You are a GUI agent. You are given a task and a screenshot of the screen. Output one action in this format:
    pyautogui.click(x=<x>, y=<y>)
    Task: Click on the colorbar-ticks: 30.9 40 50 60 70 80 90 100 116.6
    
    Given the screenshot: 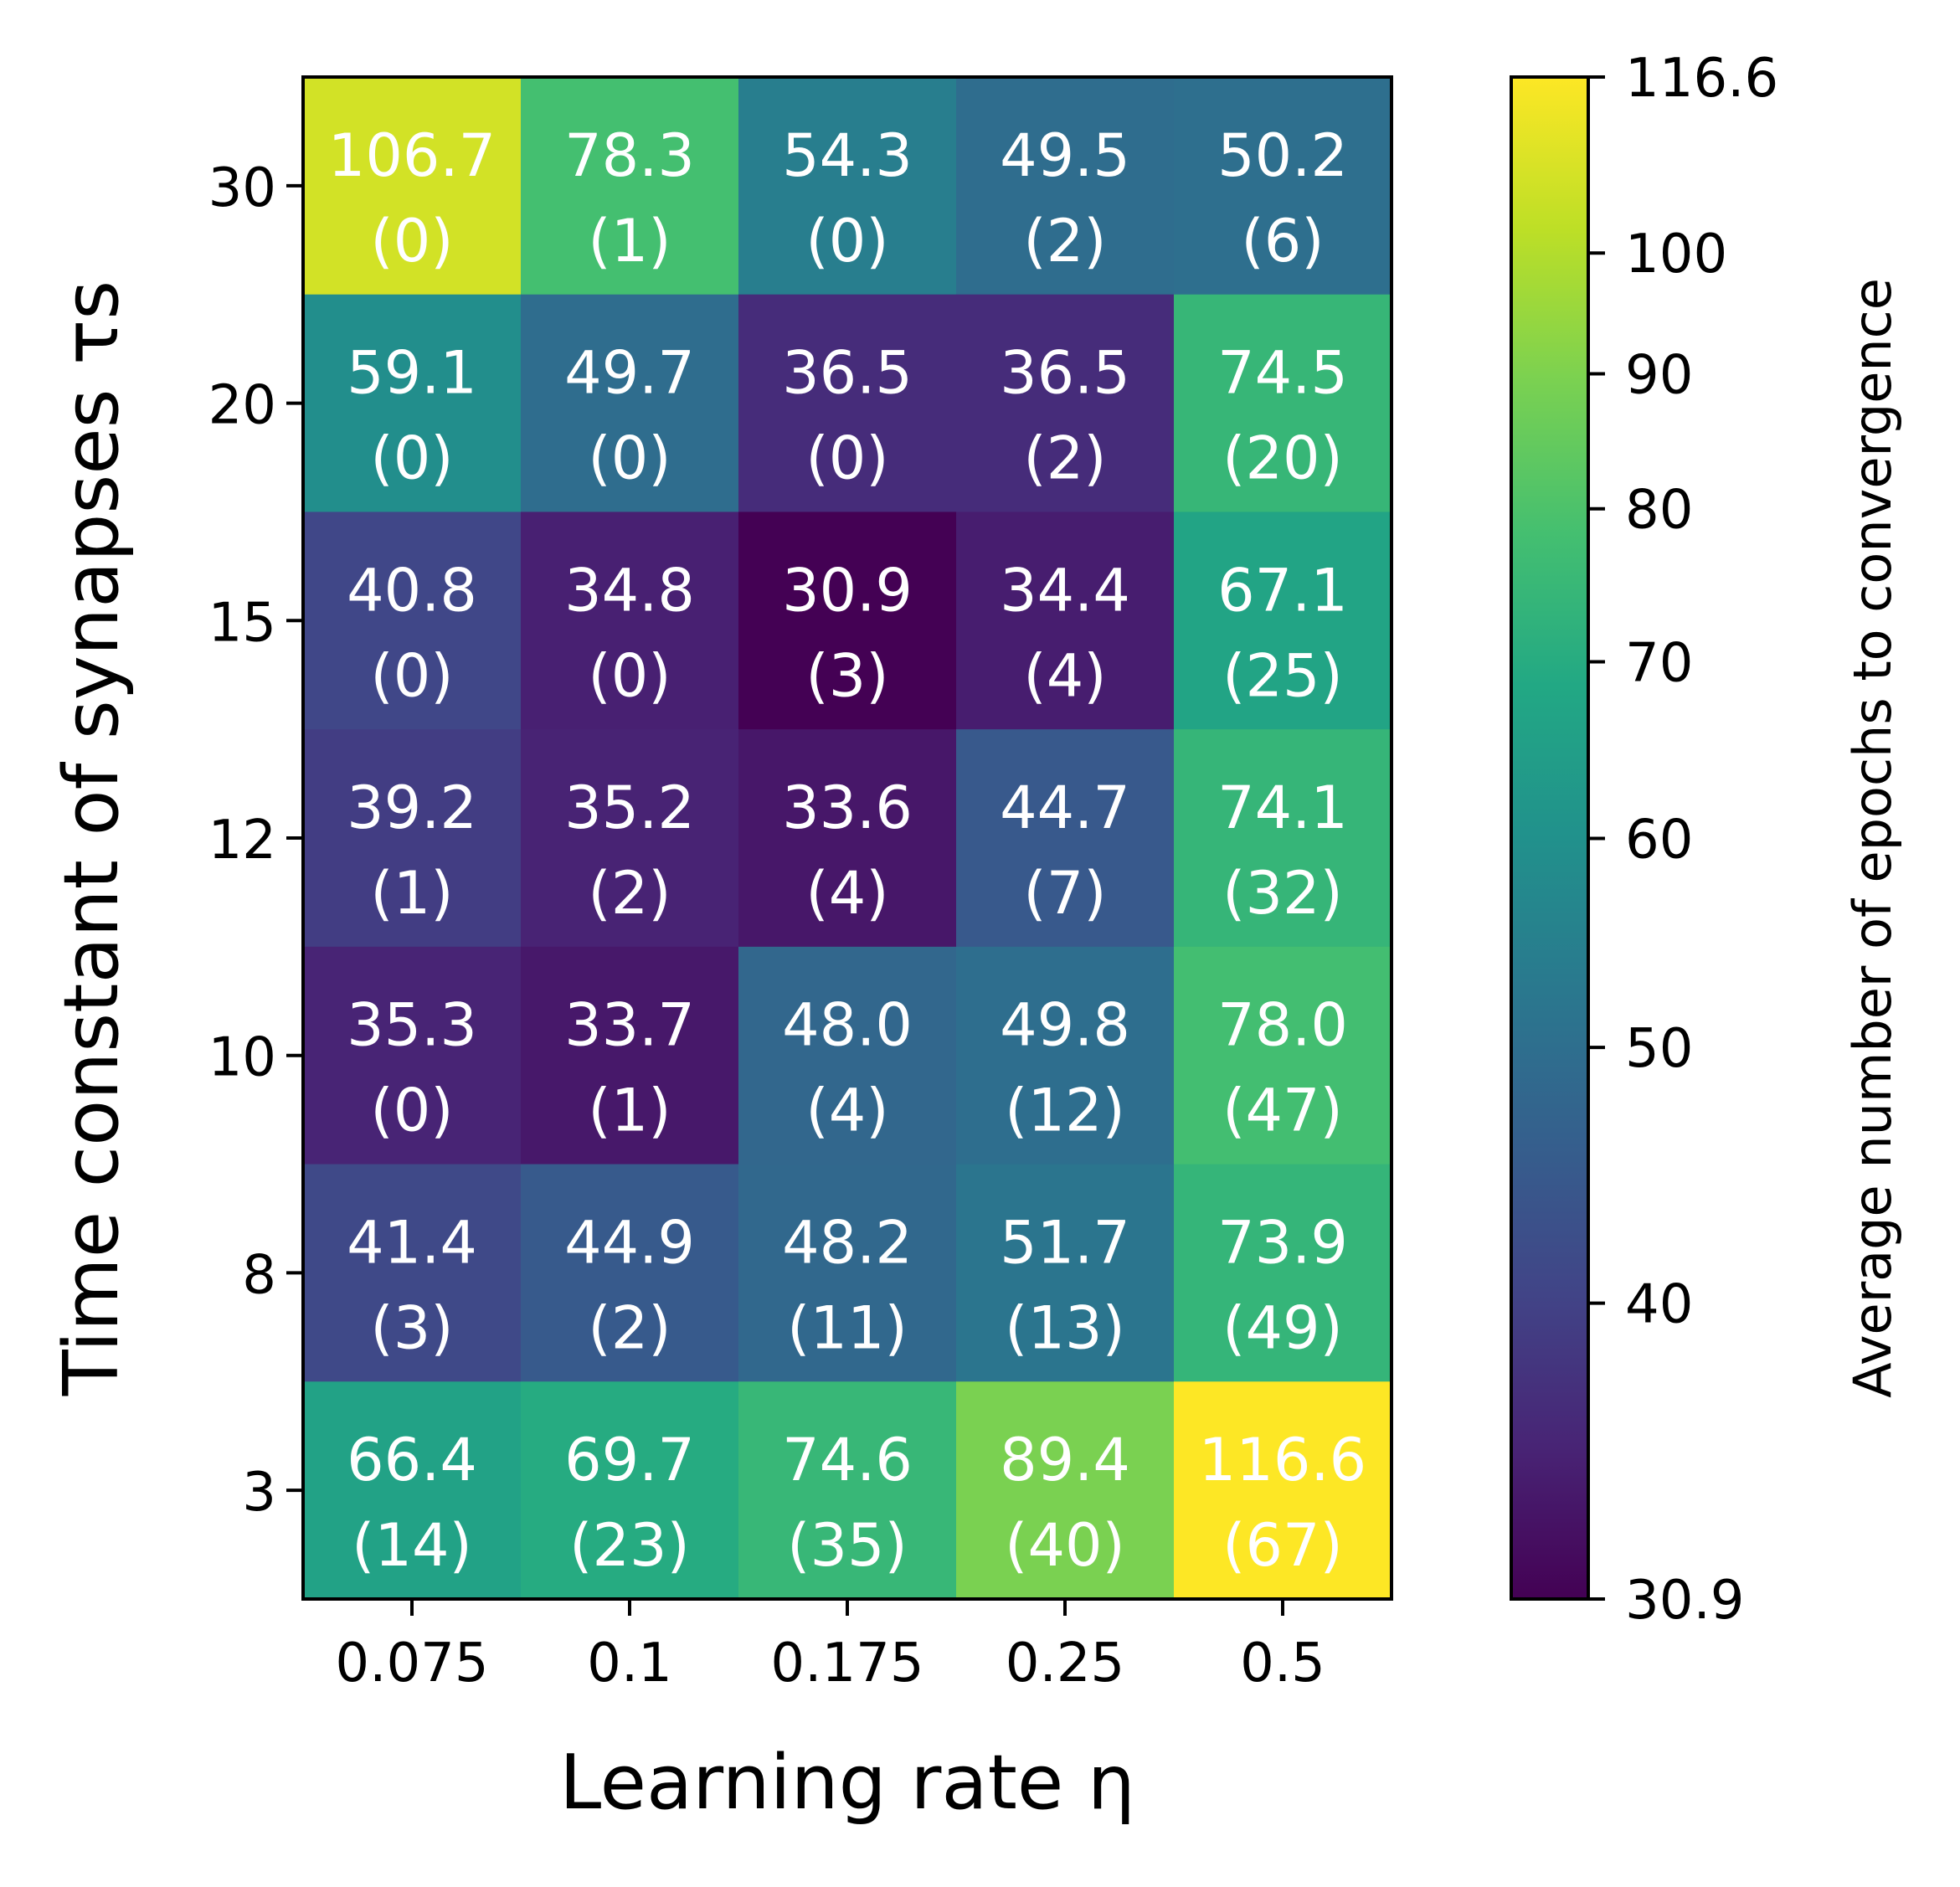 What is the action you would take?
    pyautogui.click(x=1683, y=840)
    